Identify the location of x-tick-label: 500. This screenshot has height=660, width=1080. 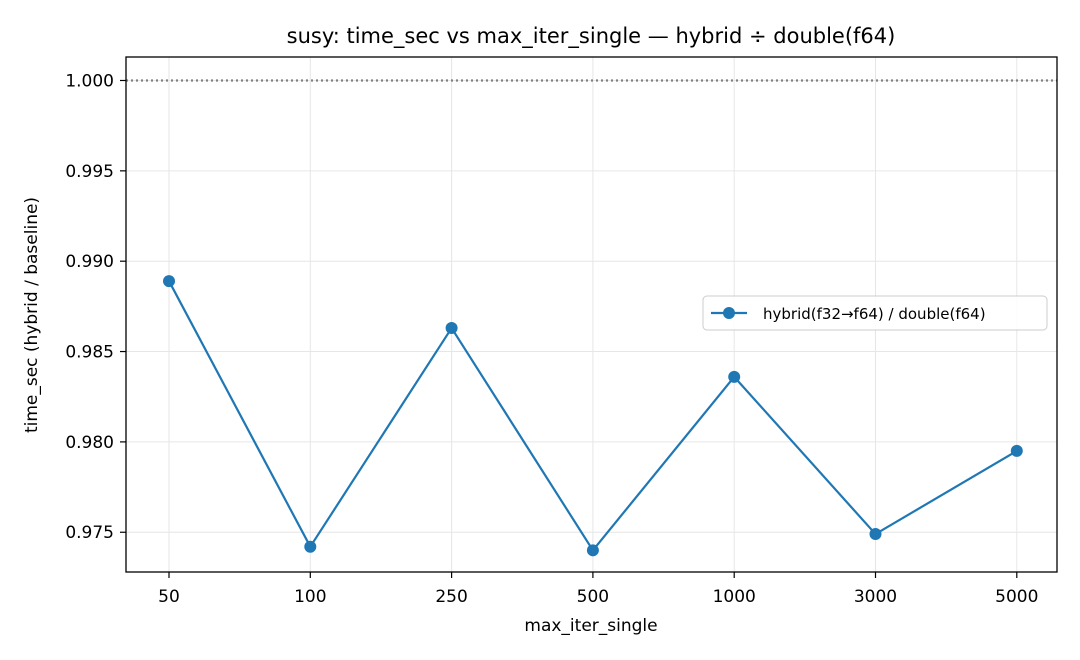
(593, 597).